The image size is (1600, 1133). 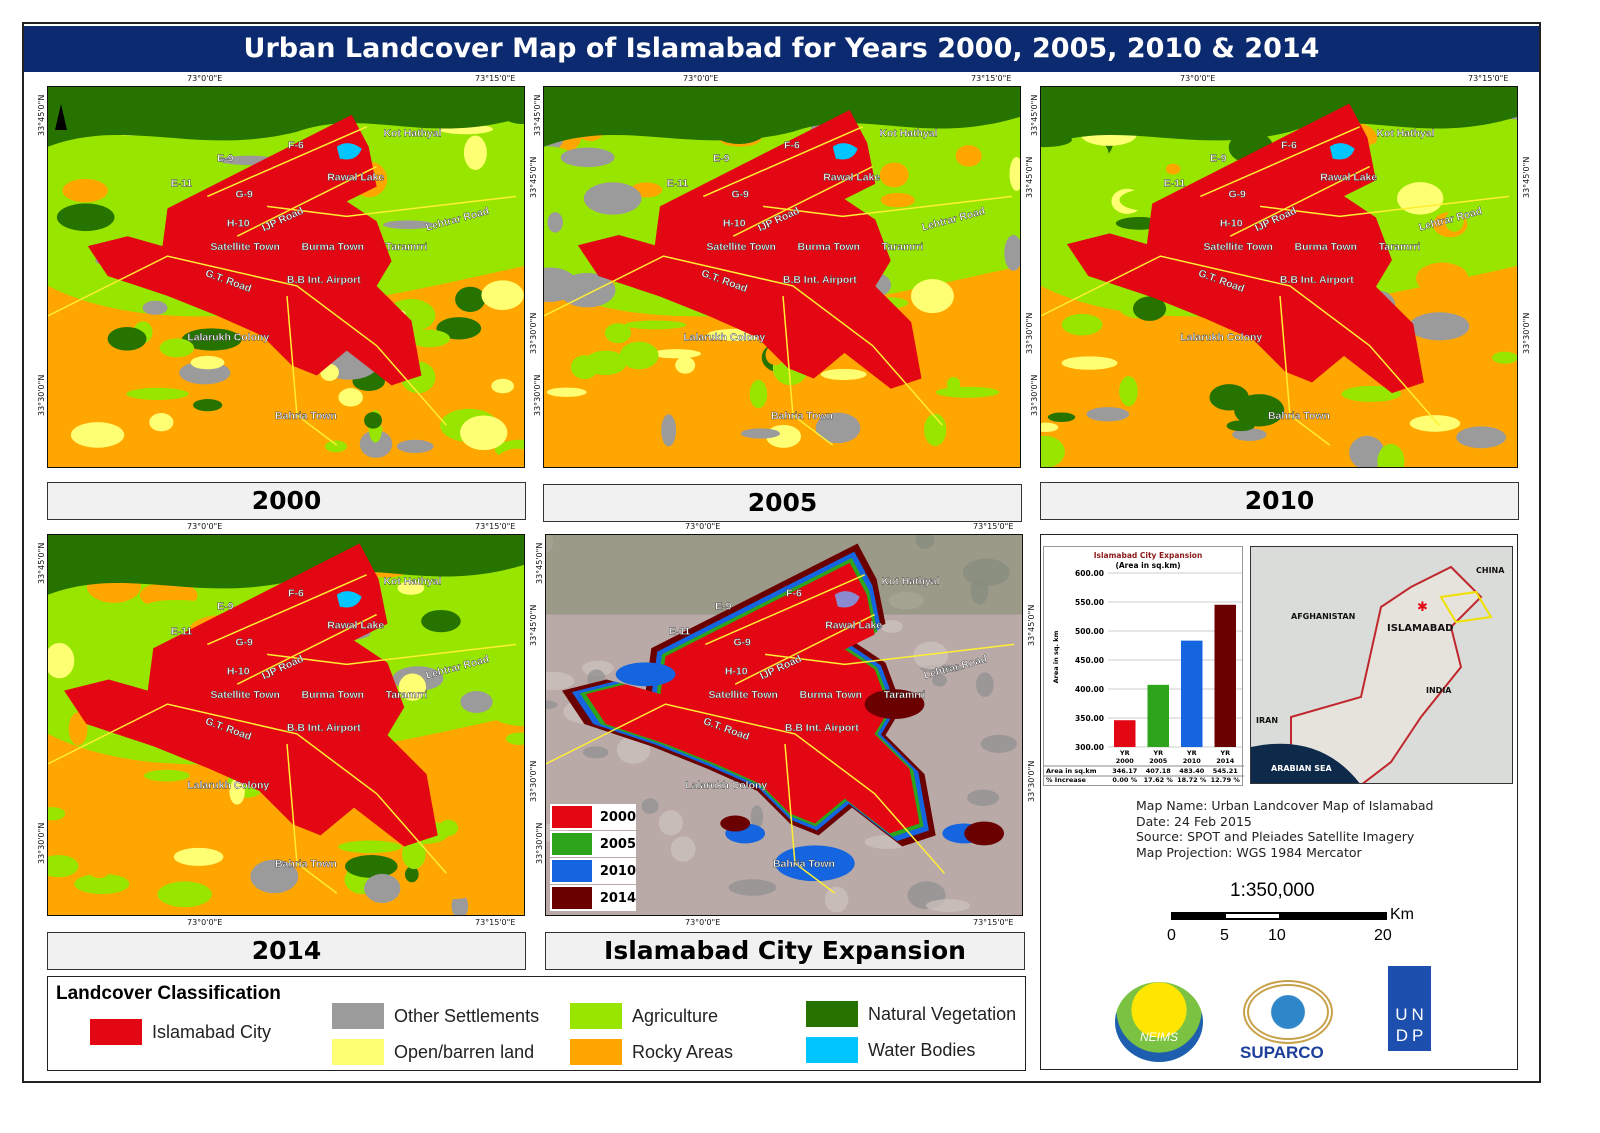 What do you see at coordinates (1226, 780) in the screenshot?
I see `table-increase-cell: 12.79 %` at bounding box center [1226, 780].